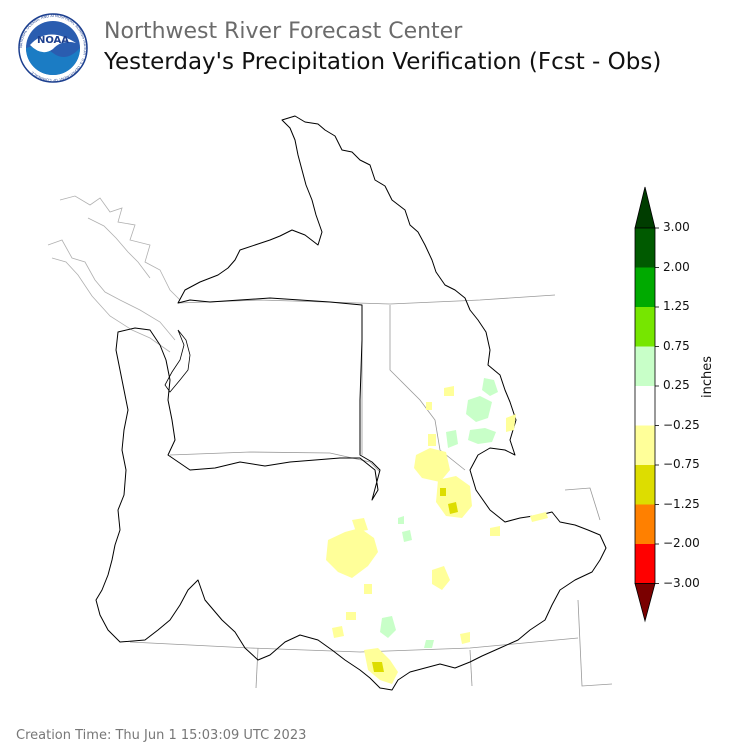  Describe the element at coordinates (707, 376) in the screenshot. I see `colorbar-unit-label: inches` at that location.